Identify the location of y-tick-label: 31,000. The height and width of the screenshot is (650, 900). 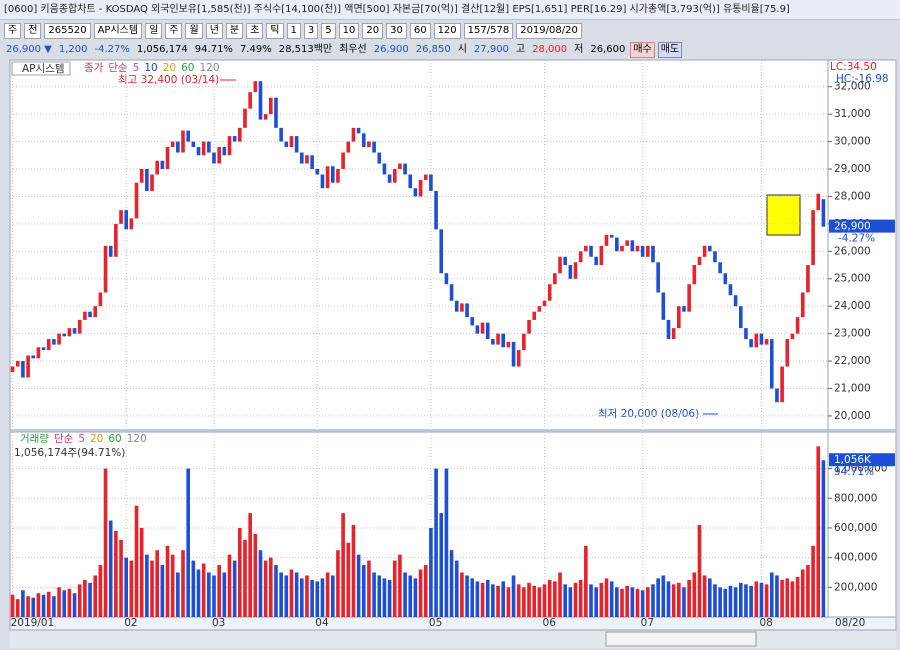
(852, 114).